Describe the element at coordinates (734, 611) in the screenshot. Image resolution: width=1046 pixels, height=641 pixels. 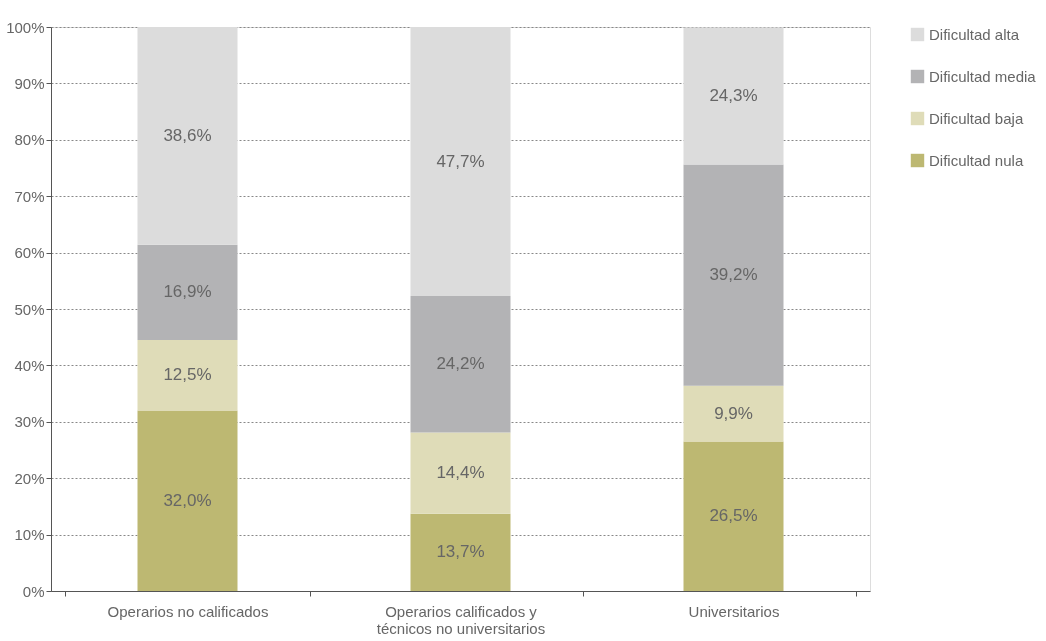
I see `x-tick-label: Universitarios` at that location.